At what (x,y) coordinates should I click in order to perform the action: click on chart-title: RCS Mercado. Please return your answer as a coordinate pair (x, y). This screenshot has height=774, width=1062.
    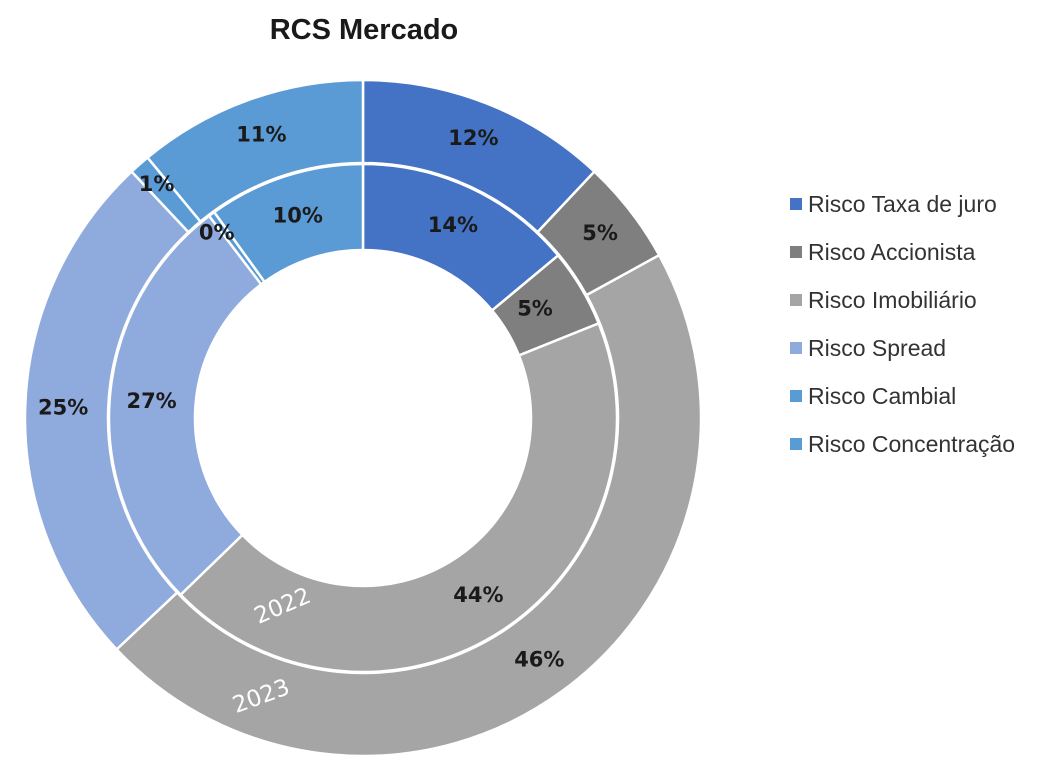
    Looking at the image, I should click on (364, 30).